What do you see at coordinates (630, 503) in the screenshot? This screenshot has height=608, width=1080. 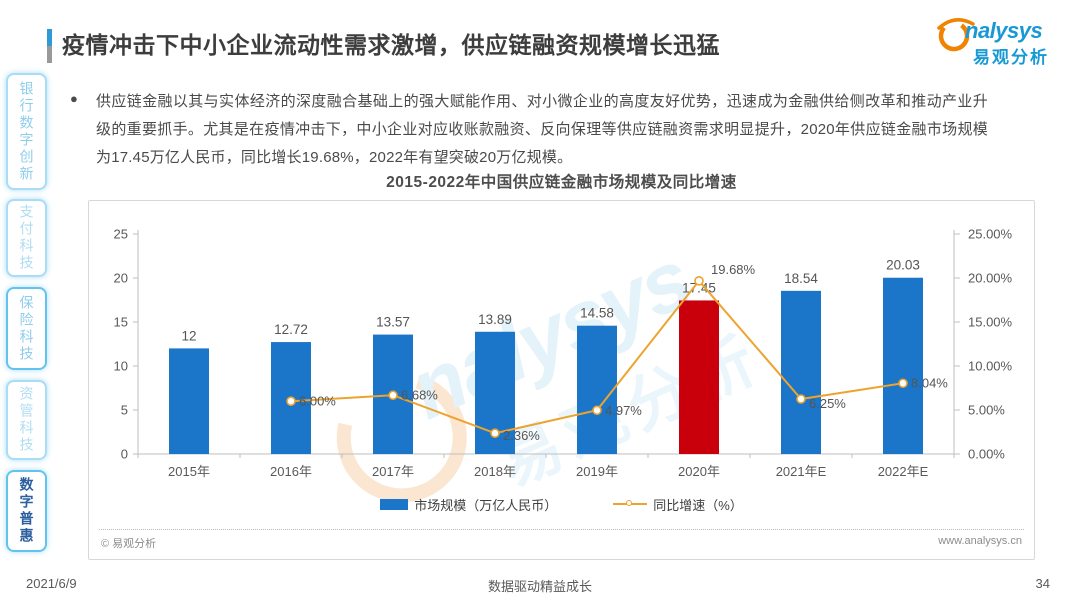 I see `legend-line-swatch` at bounding box center [630, 503].